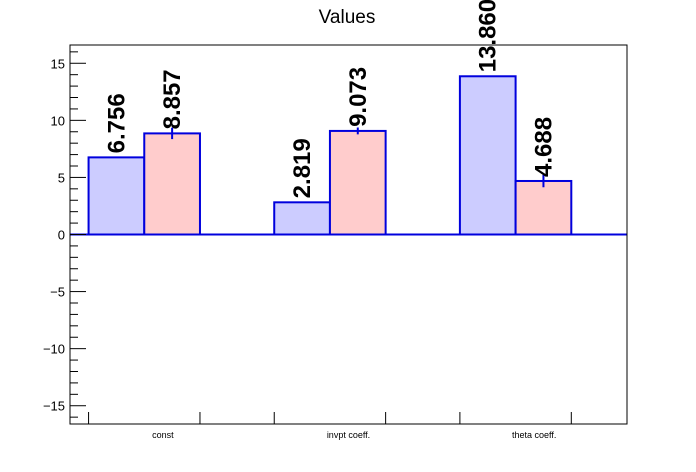  Describe the element at coordinates (54, 406) in the screenshot. I see `y-tick-label: −15` at that location.